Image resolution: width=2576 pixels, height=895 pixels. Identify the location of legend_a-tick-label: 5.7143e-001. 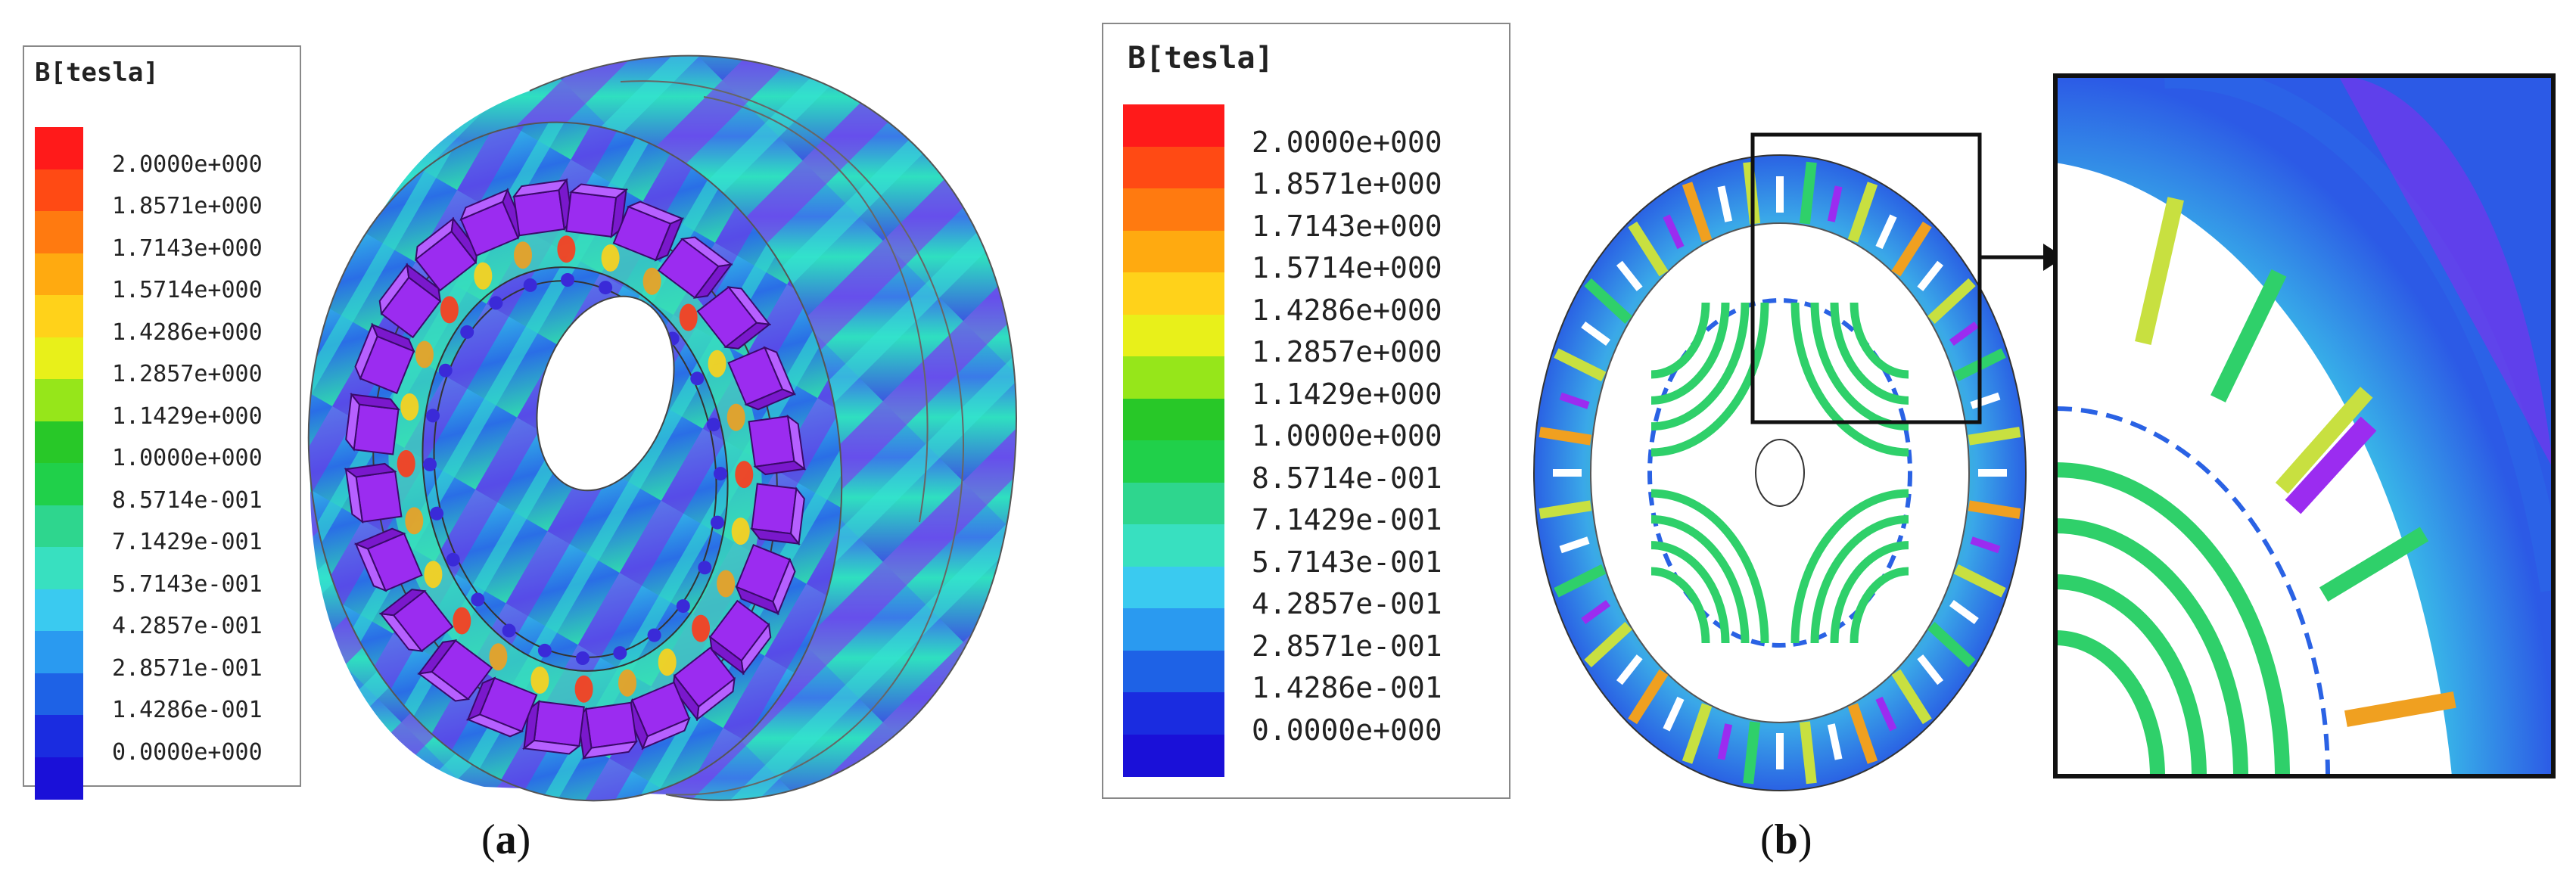
(187, 584).